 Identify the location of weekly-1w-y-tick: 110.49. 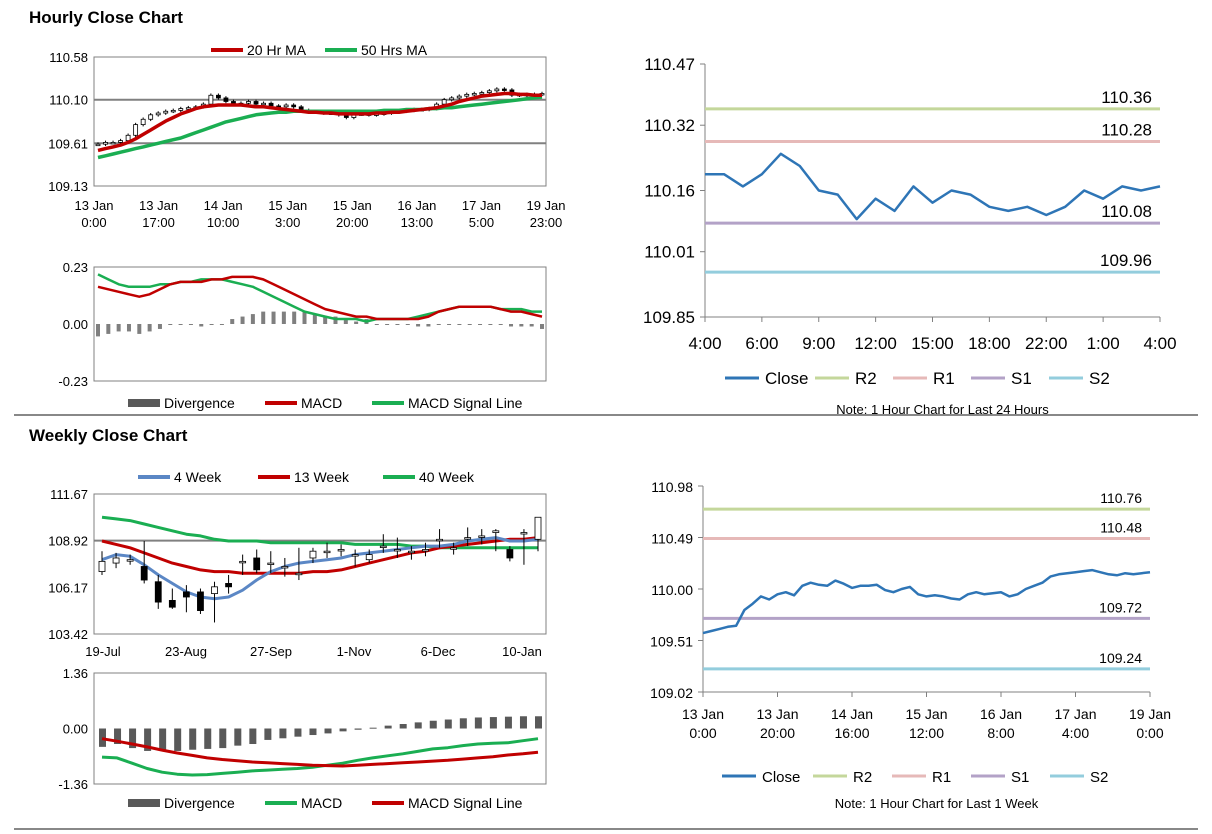
(672, 539).